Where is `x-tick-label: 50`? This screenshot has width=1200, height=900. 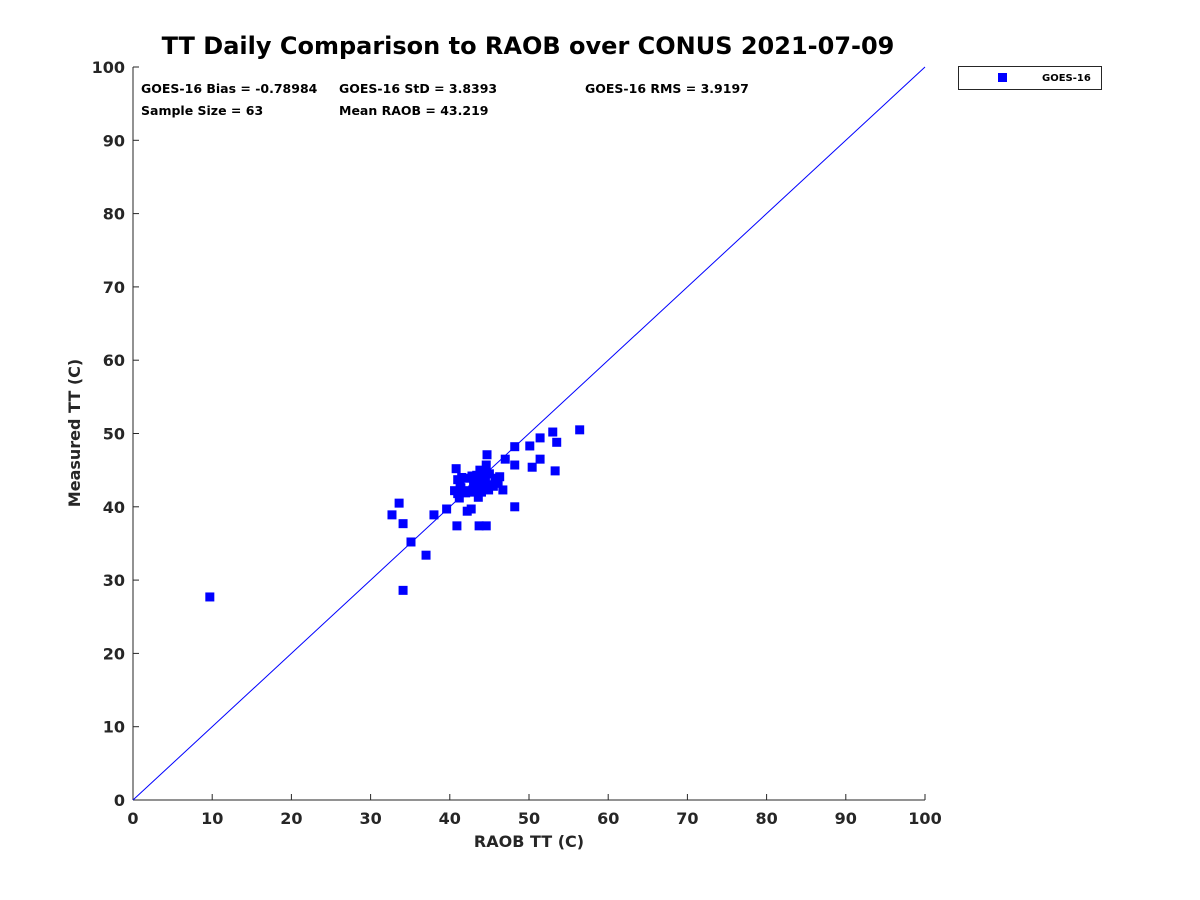
x-tick-label: 50 is located at coordinates (529, 818).